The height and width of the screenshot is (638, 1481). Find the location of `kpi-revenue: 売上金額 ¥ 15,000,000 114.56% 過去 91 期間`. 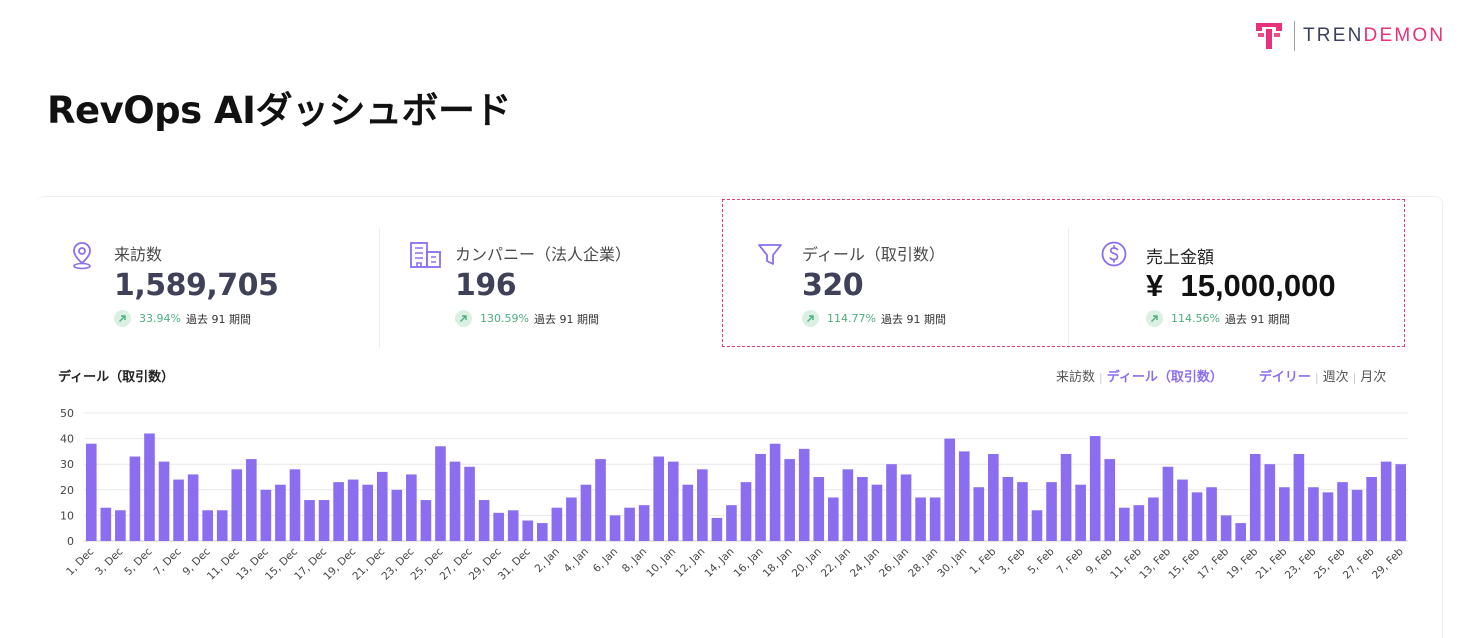

kpi-revenue: 売上金額 ¥ 15,000,000 114.56% 過去 91 期間 is located at coordinates (1250, 288).